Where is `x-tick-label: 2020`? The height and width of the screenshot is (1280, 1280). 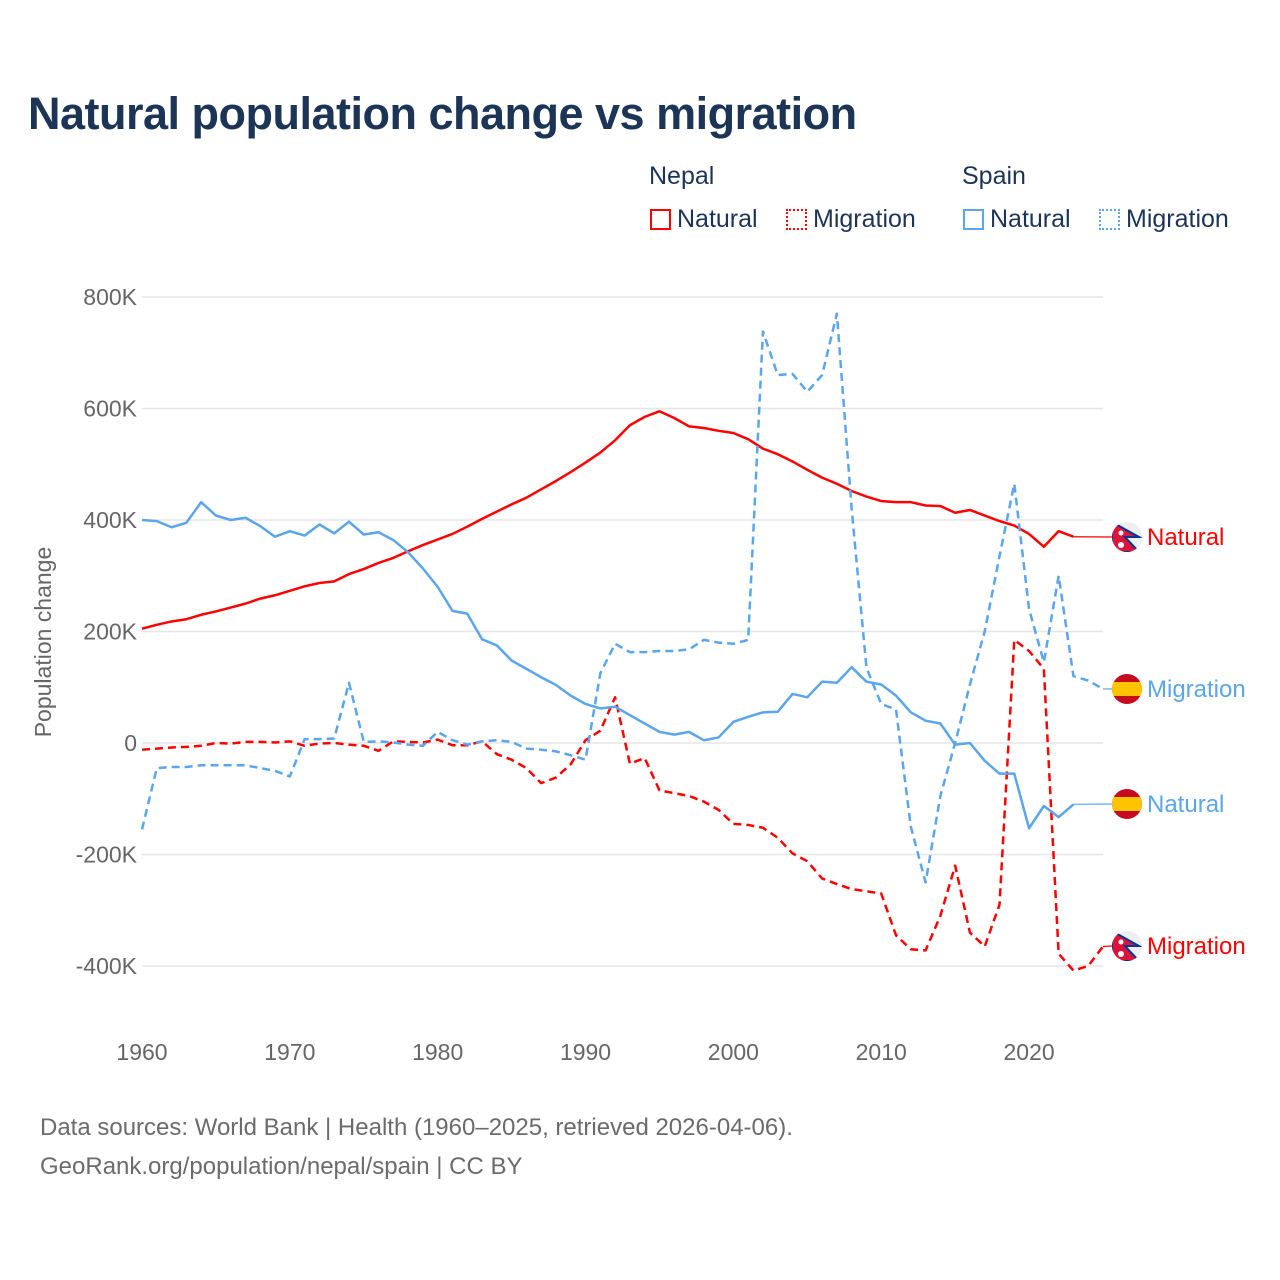 x-tick-label: 2020 is located at coordinates (1028, 1052).